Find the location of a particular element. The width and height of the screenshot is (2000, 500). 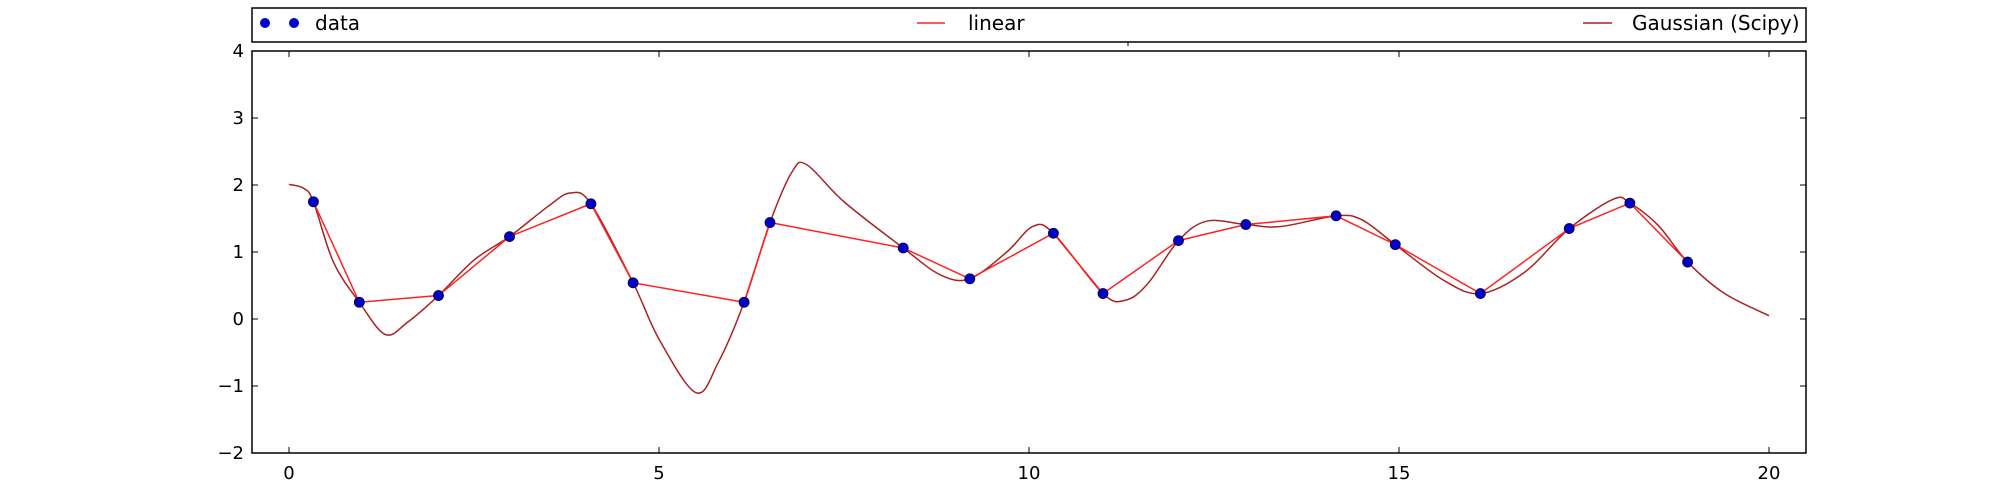

x-tick-label: 15 is located at coordinates (1399, 473).